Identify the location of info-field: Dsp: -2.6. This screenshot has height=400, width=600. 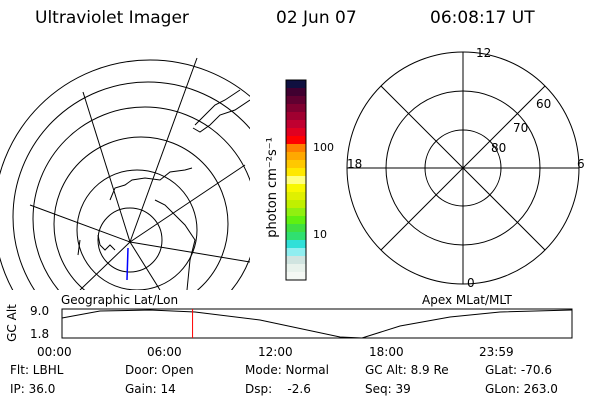
(278, 389).